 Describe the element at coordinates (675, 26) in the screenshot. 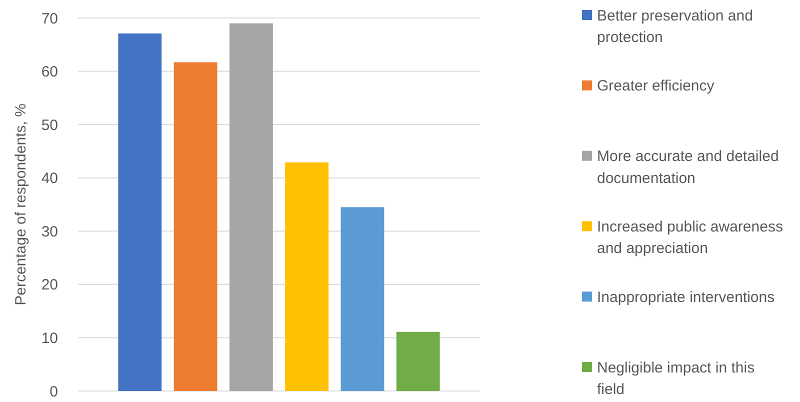

I see `legend-label: Better preservation and protection` at that location.